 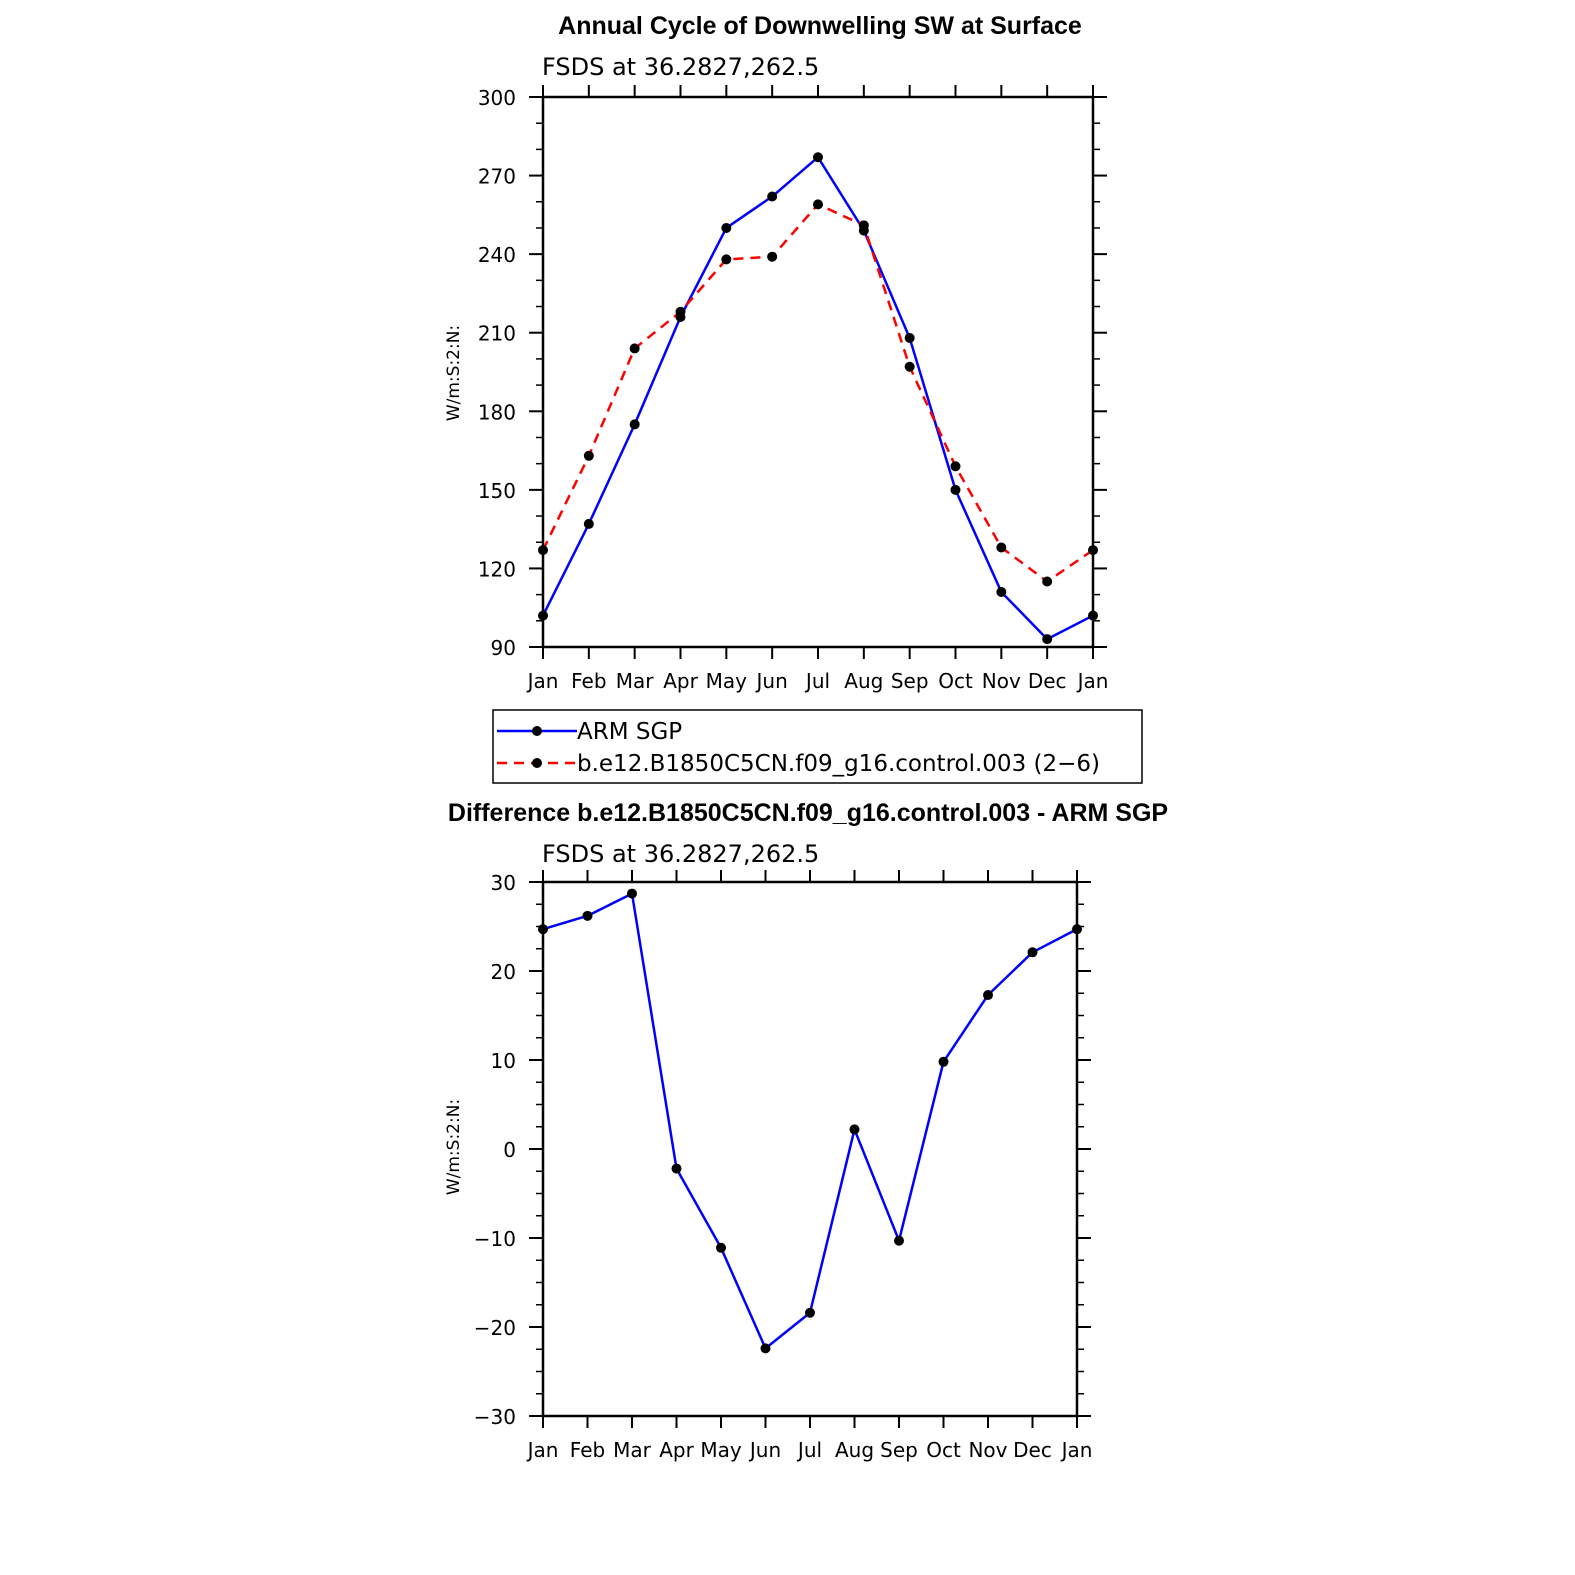 What do you see at coordinates (1047, 681) in the screenshot?
I see `annual-cycle-x-tick-label: Dec` at bounding box center [1047, 681].